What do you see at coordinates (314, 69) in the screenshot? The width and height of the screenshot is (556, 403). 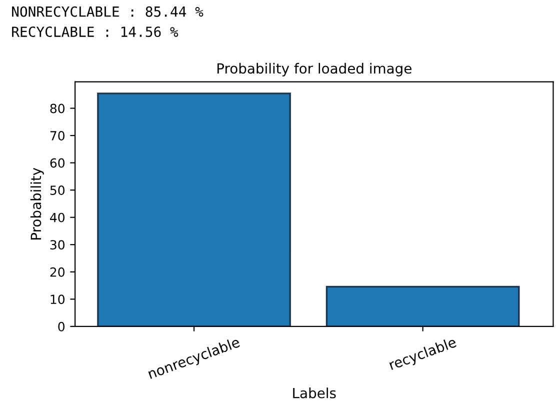 I see `chart-title: Probability for loaded image` at bounding box center [314, 69].